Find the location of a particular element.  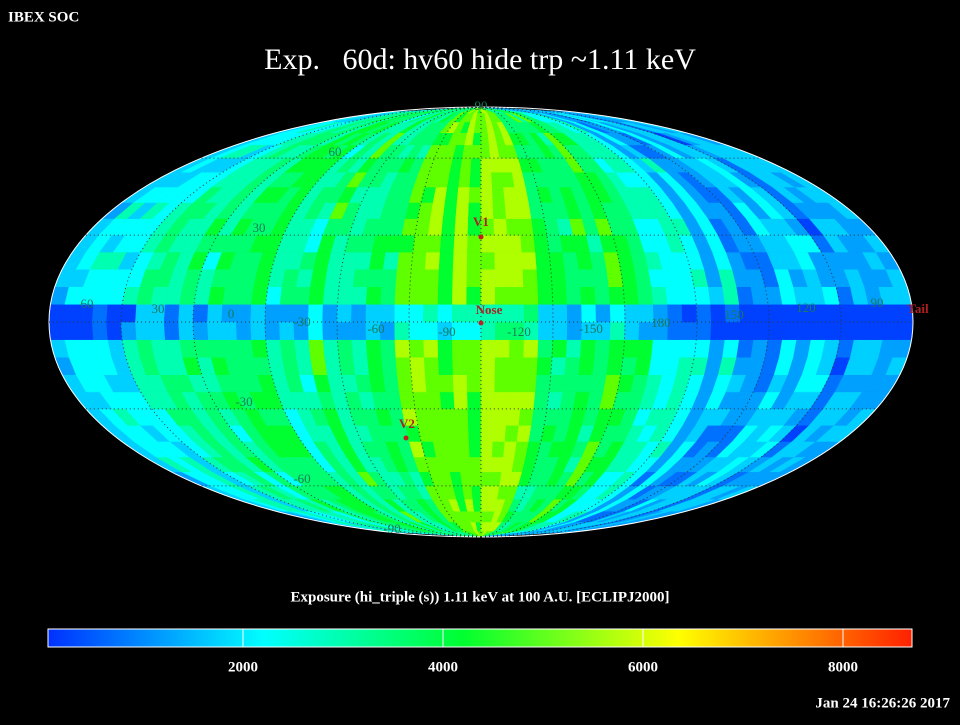

latitude-label: 90 is located at coordinates (481, 105).